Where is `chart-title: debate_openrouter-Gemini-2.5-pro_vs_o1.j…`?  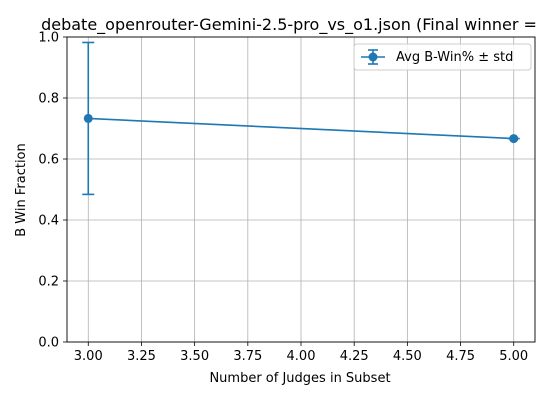 chart-title: debate_openrouter-Gemini-2.5-pro_vs_o1.j… is located at coordinates (289, 25).